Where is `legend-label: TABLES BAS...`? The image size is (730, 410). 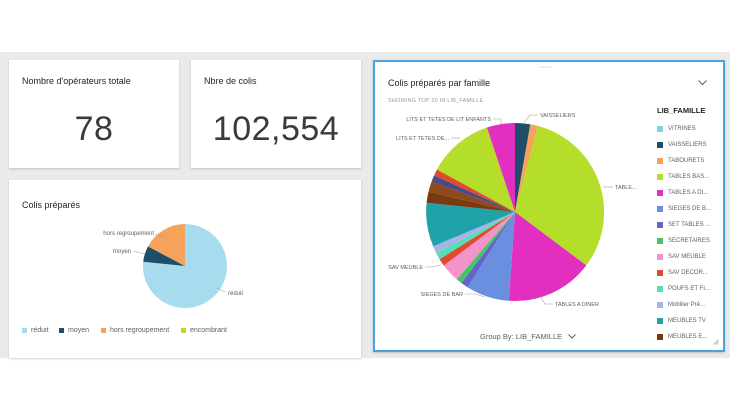 legend-label: TABLES BAS... is located at coordinates (689, 177).